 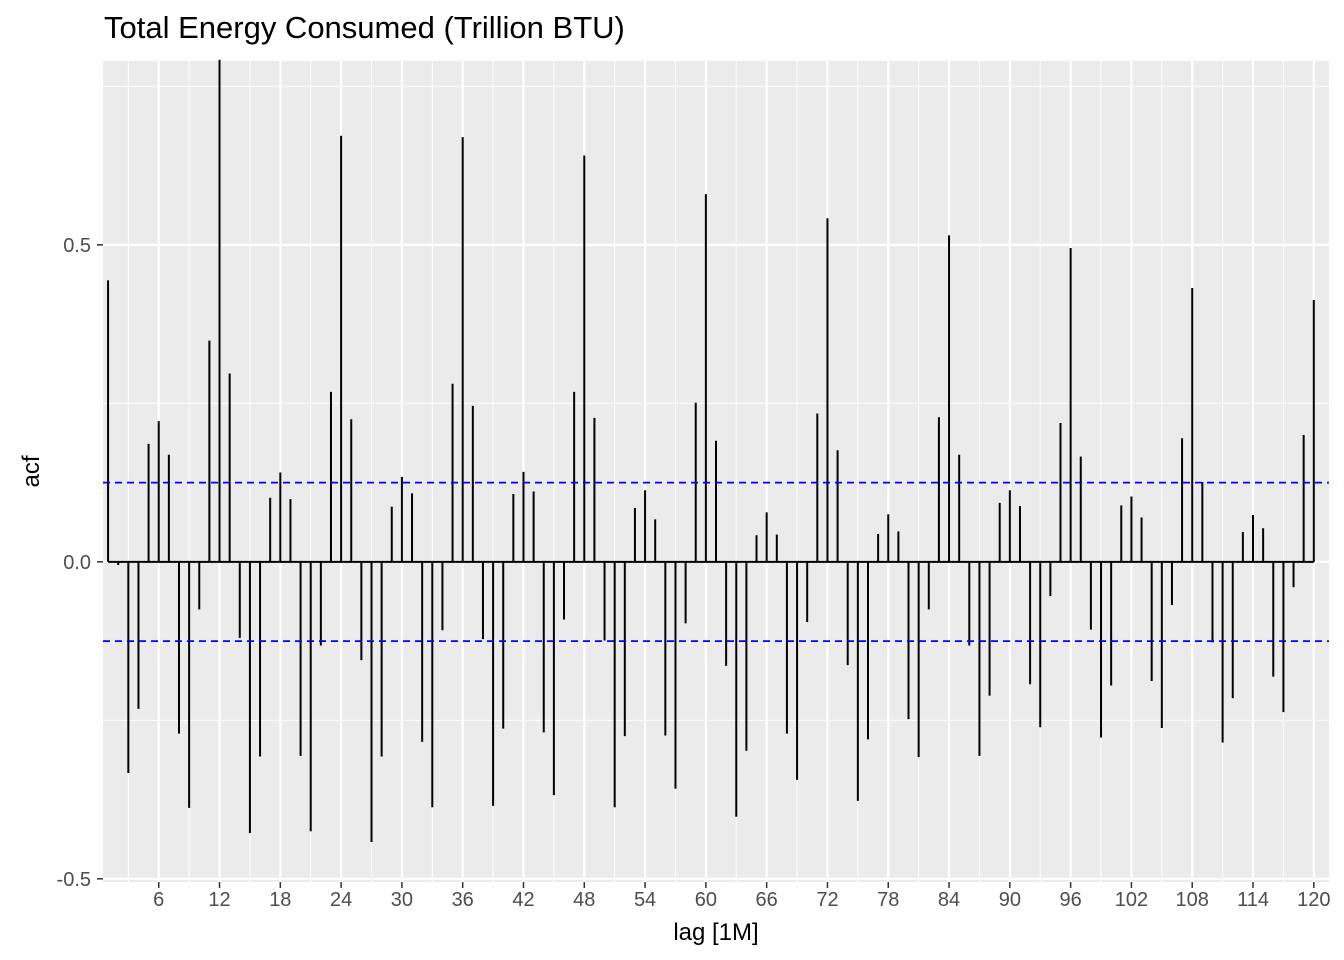 I want to click on x-tick-label: 96, so click(x=1071, y=900).